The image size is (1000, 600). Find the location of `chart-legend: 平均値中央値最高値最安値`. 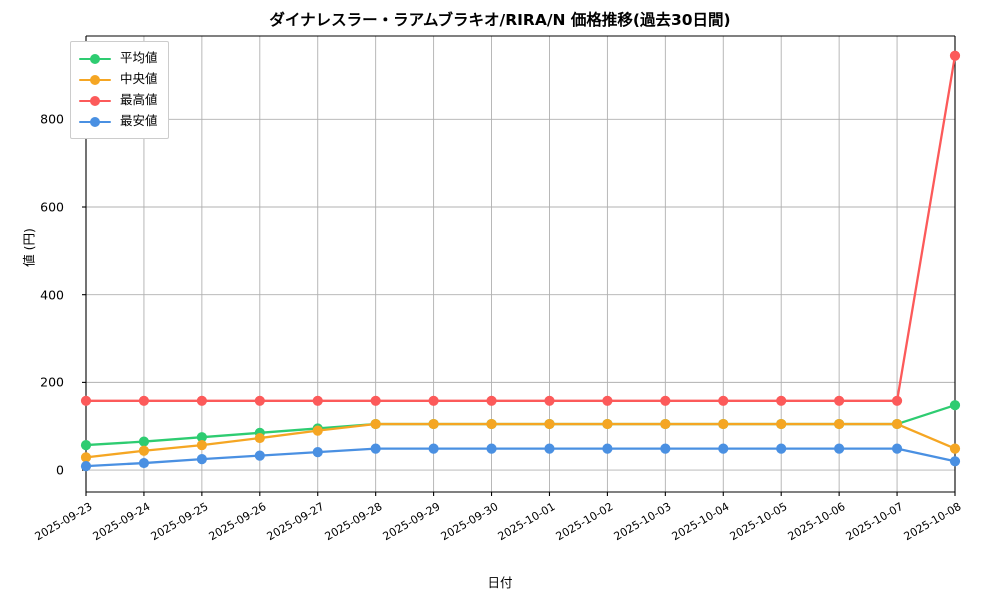

chart-legend: 平均値中央値最高値最安値 is located at coordinates (119, 90).